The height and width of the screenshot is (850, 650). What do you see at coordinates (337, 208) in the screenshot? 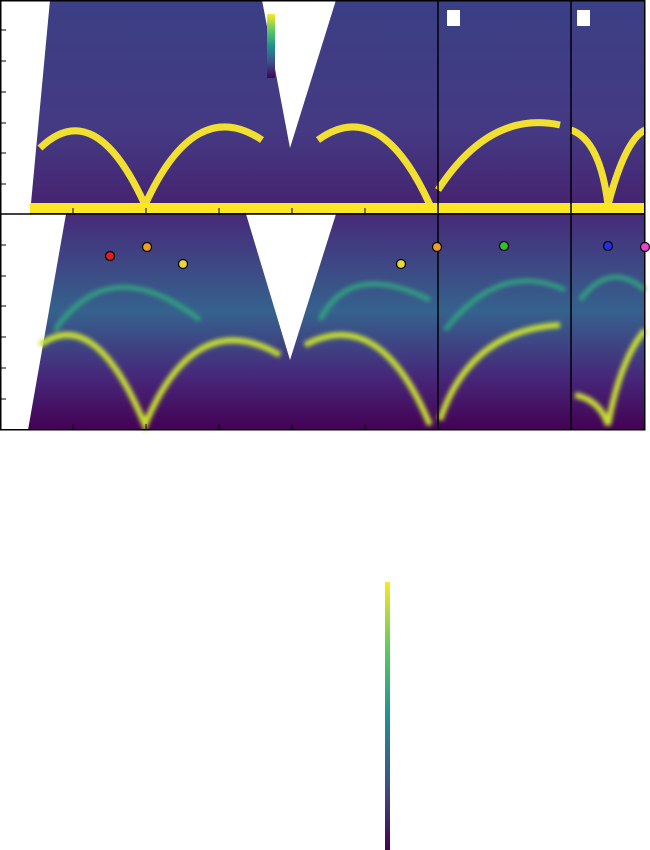
I see `band` at bounding box center [337, 208].